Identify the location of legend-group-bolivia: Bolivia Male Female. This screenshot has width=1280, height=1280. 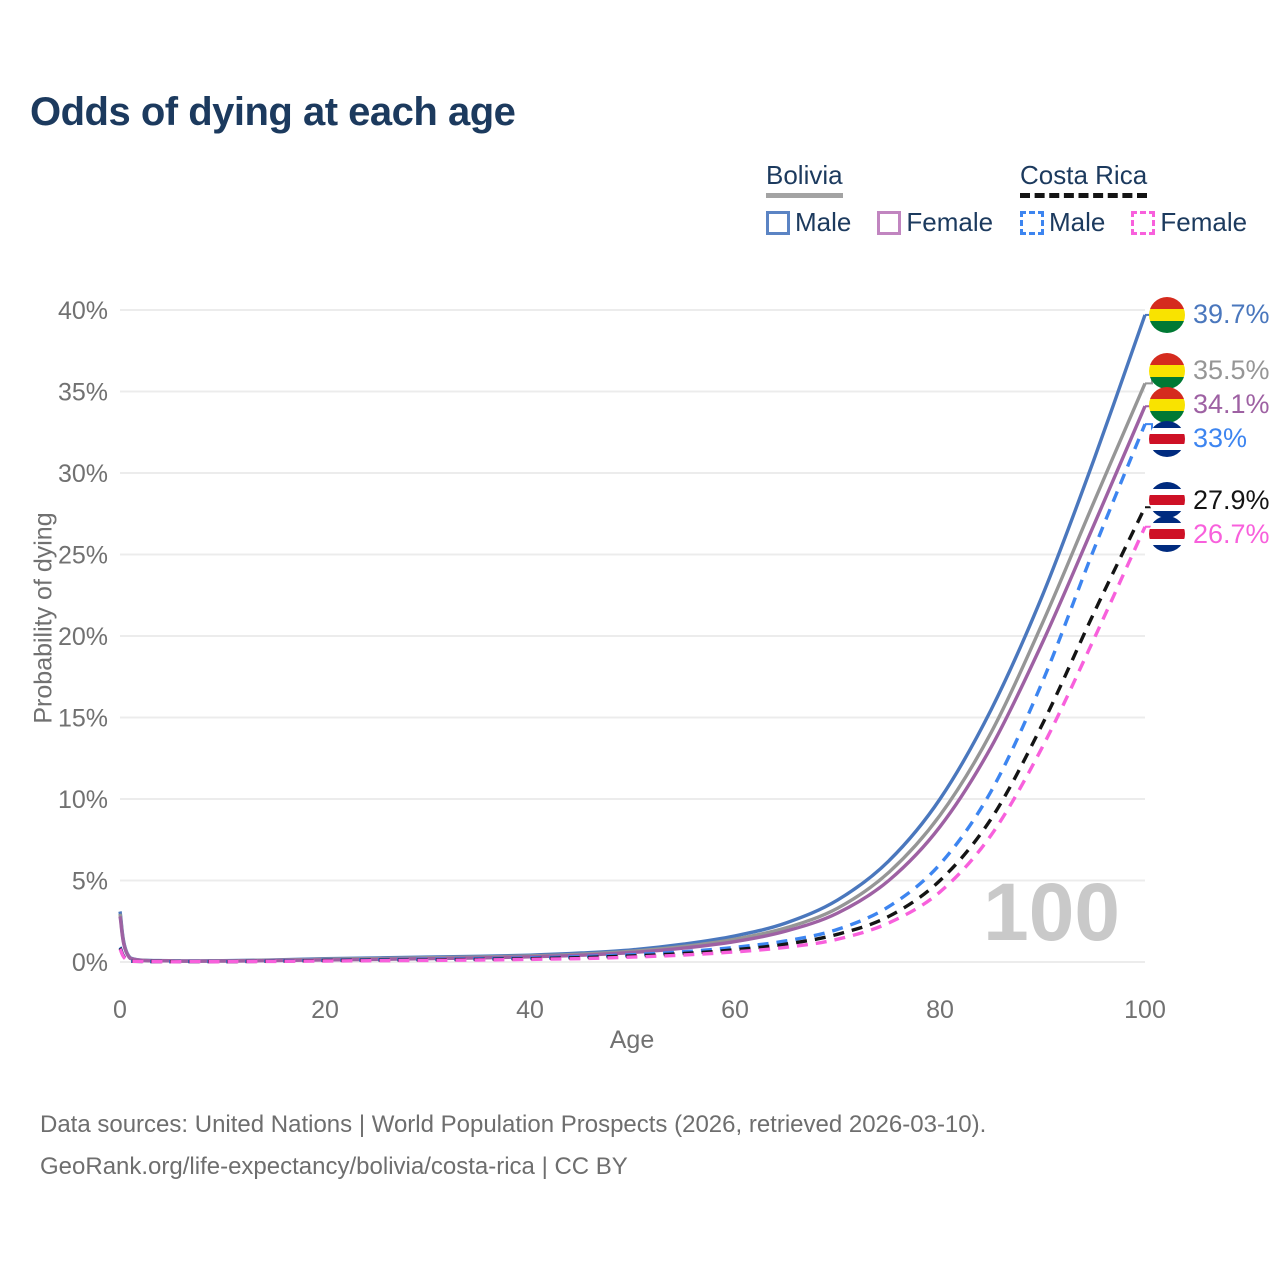
(879, 199).